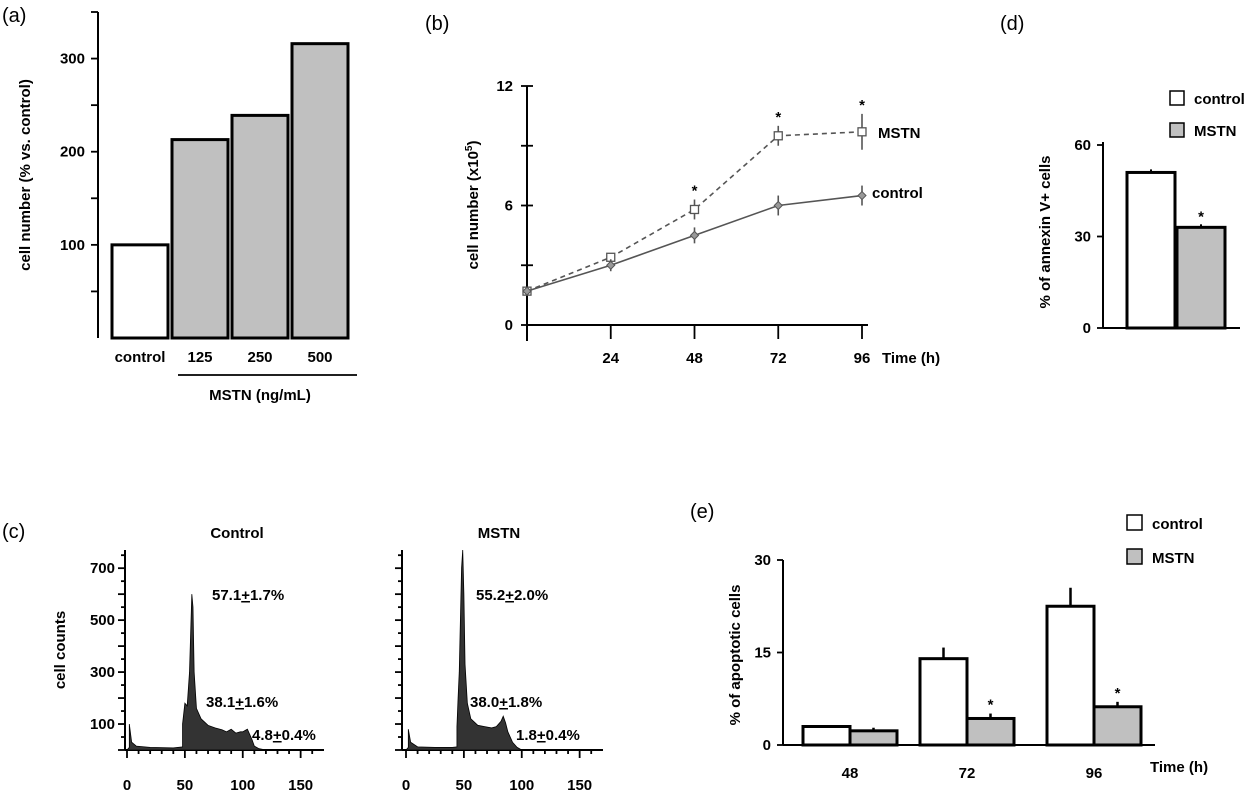  What do you see at coordinates (897, 193) in the screenshot?
I see `series-label-control: control` at bounding box center [897, 193].